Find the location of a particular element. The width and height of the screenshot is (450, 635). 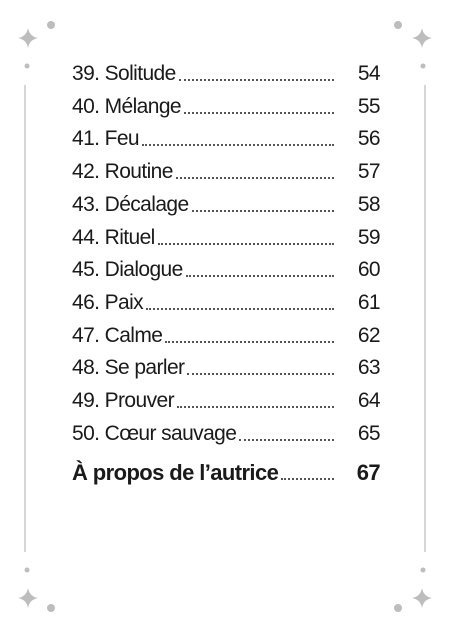

entry-page: 61 is located at coordinates (369, 302).